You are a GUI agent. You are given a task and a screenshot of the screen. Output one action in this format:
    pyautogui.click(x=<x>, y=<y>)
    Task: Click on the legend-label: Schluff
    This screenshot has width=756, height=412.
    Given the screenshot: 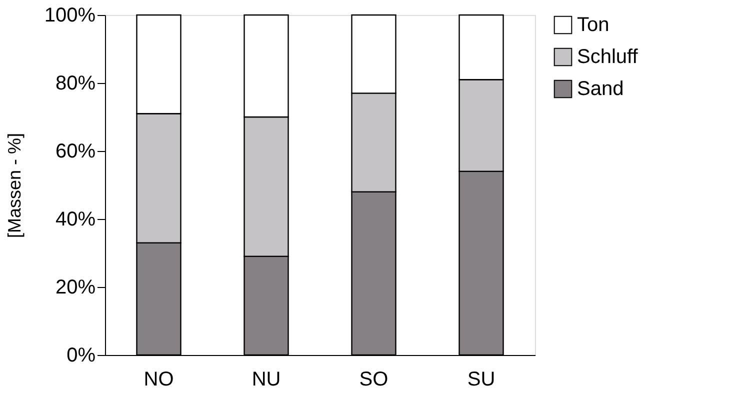 What is the action you would take?
    pyautogui.click(x=607, y=57)
    